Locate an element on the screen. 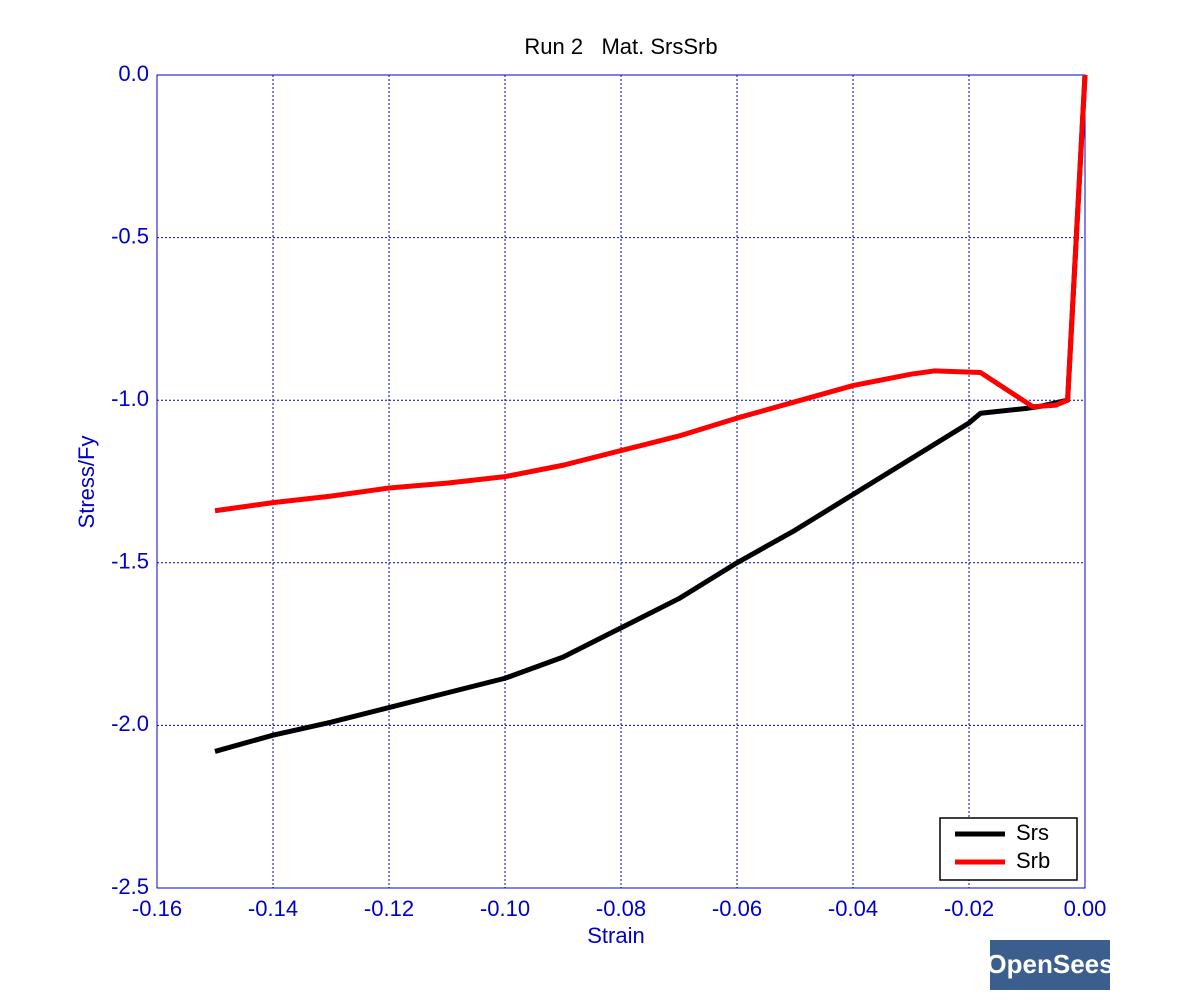 The width and height of the screenshot is (1200, 1000). x-tick-label: -0.02 is located at coordinates (969, 908).